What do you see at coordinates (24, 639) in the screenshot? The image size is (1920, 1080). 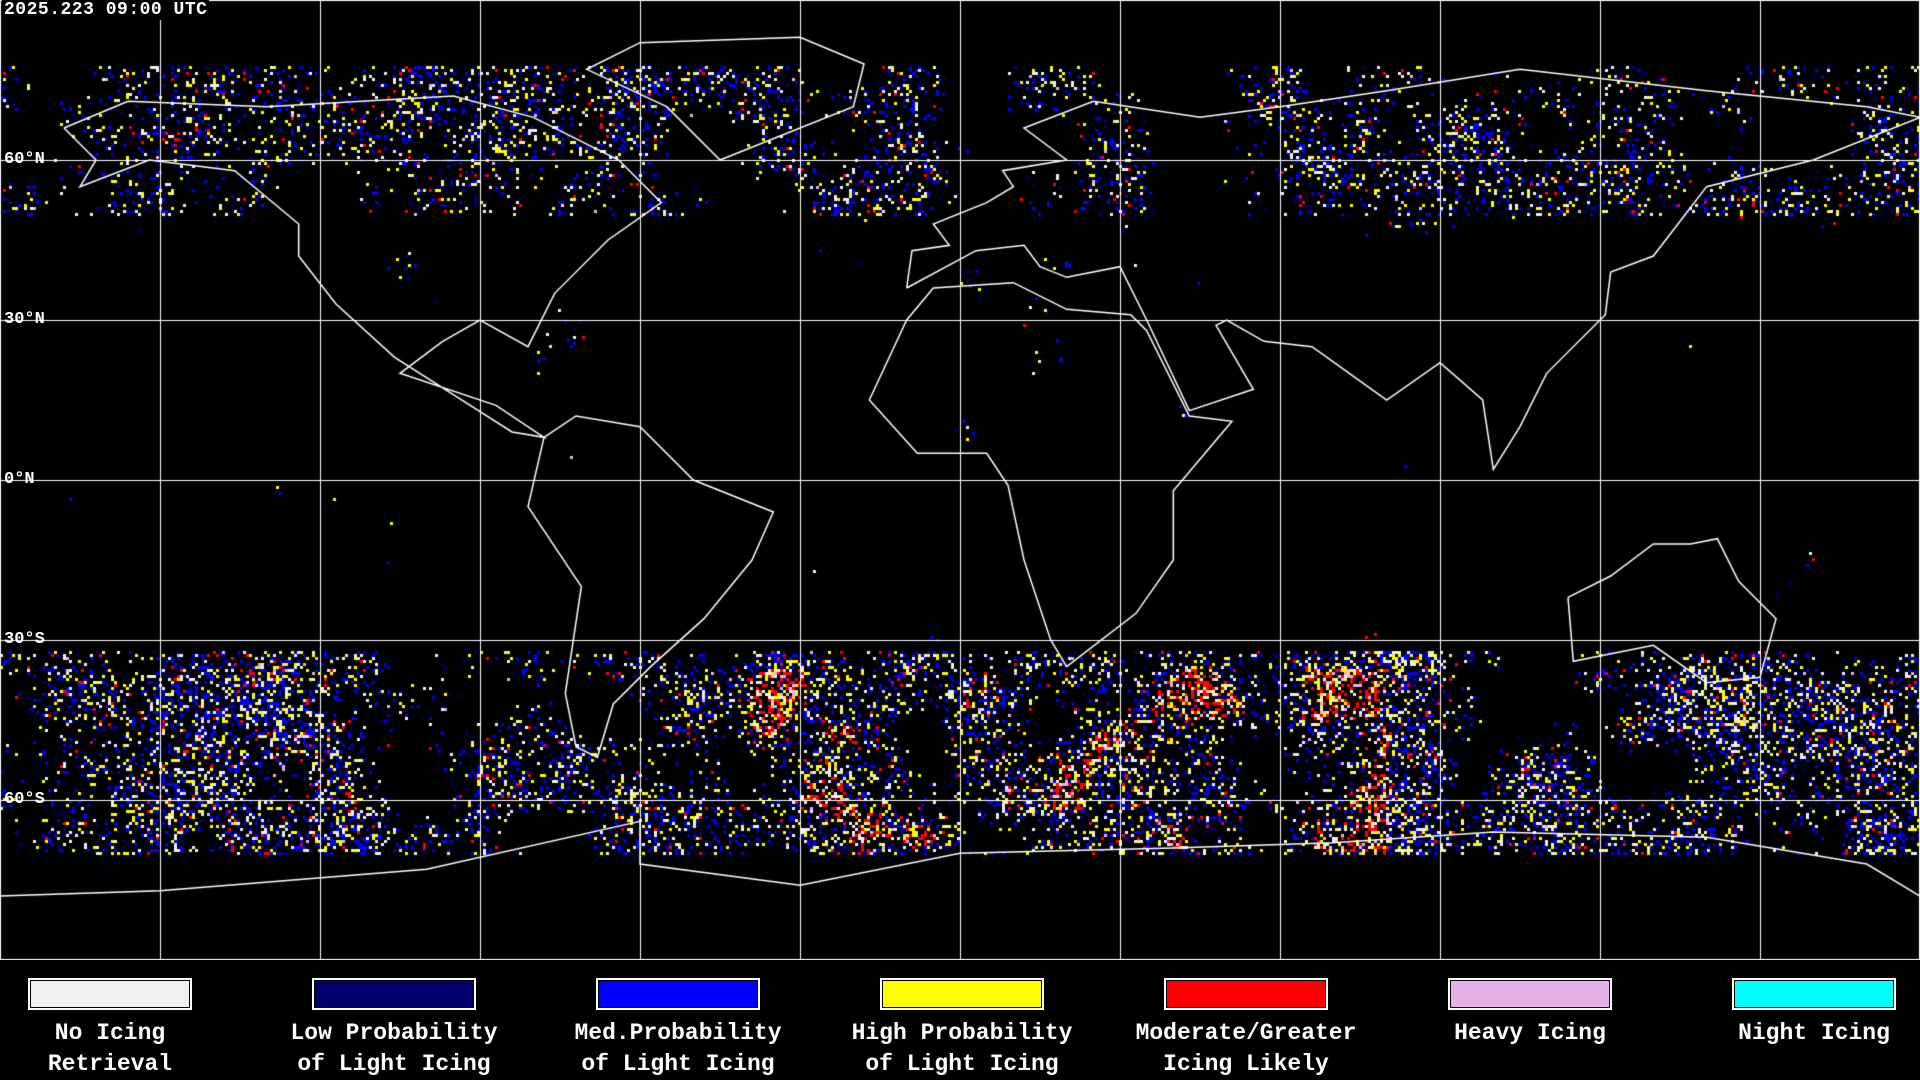 I see `lat-label-30s: 30°S` at bounding box center [24, 639].